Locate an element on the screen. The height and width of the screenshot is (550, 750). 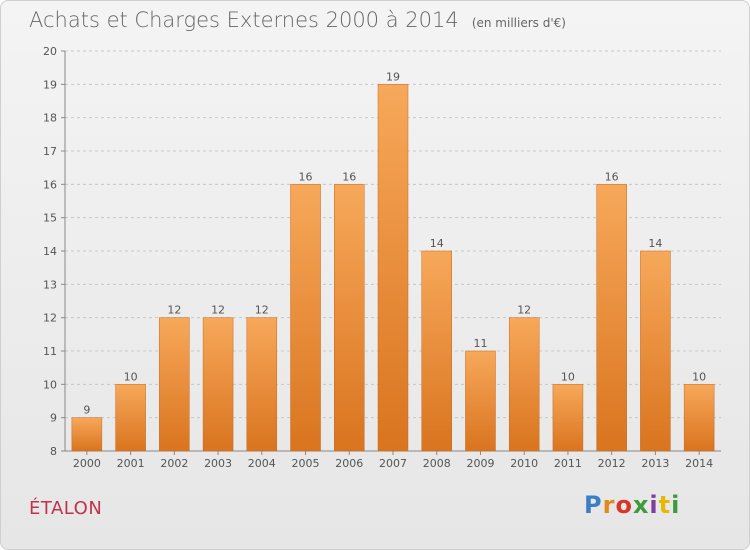
bar-2012 is located at coordinates (611, 318).